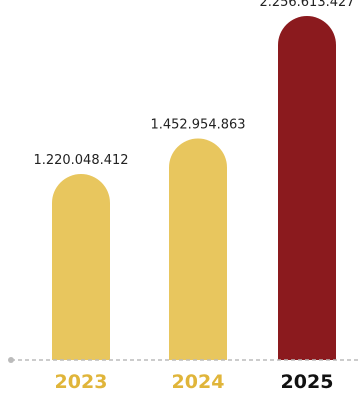  Describe the element at coordinates (198, 382) in the screenshot. I see `category-label-2024: 2024` at that location.